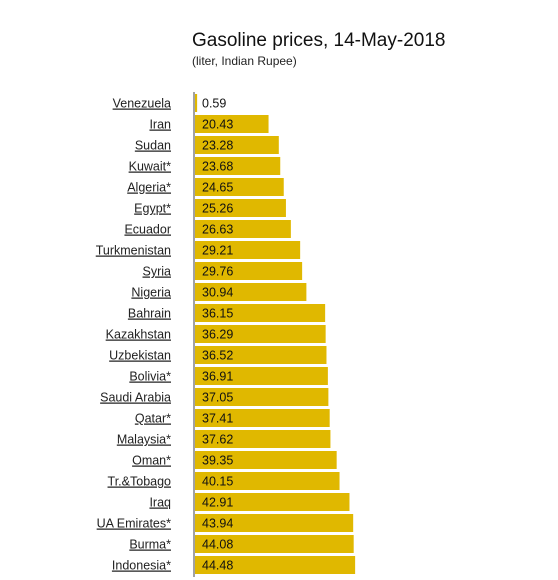  I want to click on category-label: Kuwait*, so click(150, 167).